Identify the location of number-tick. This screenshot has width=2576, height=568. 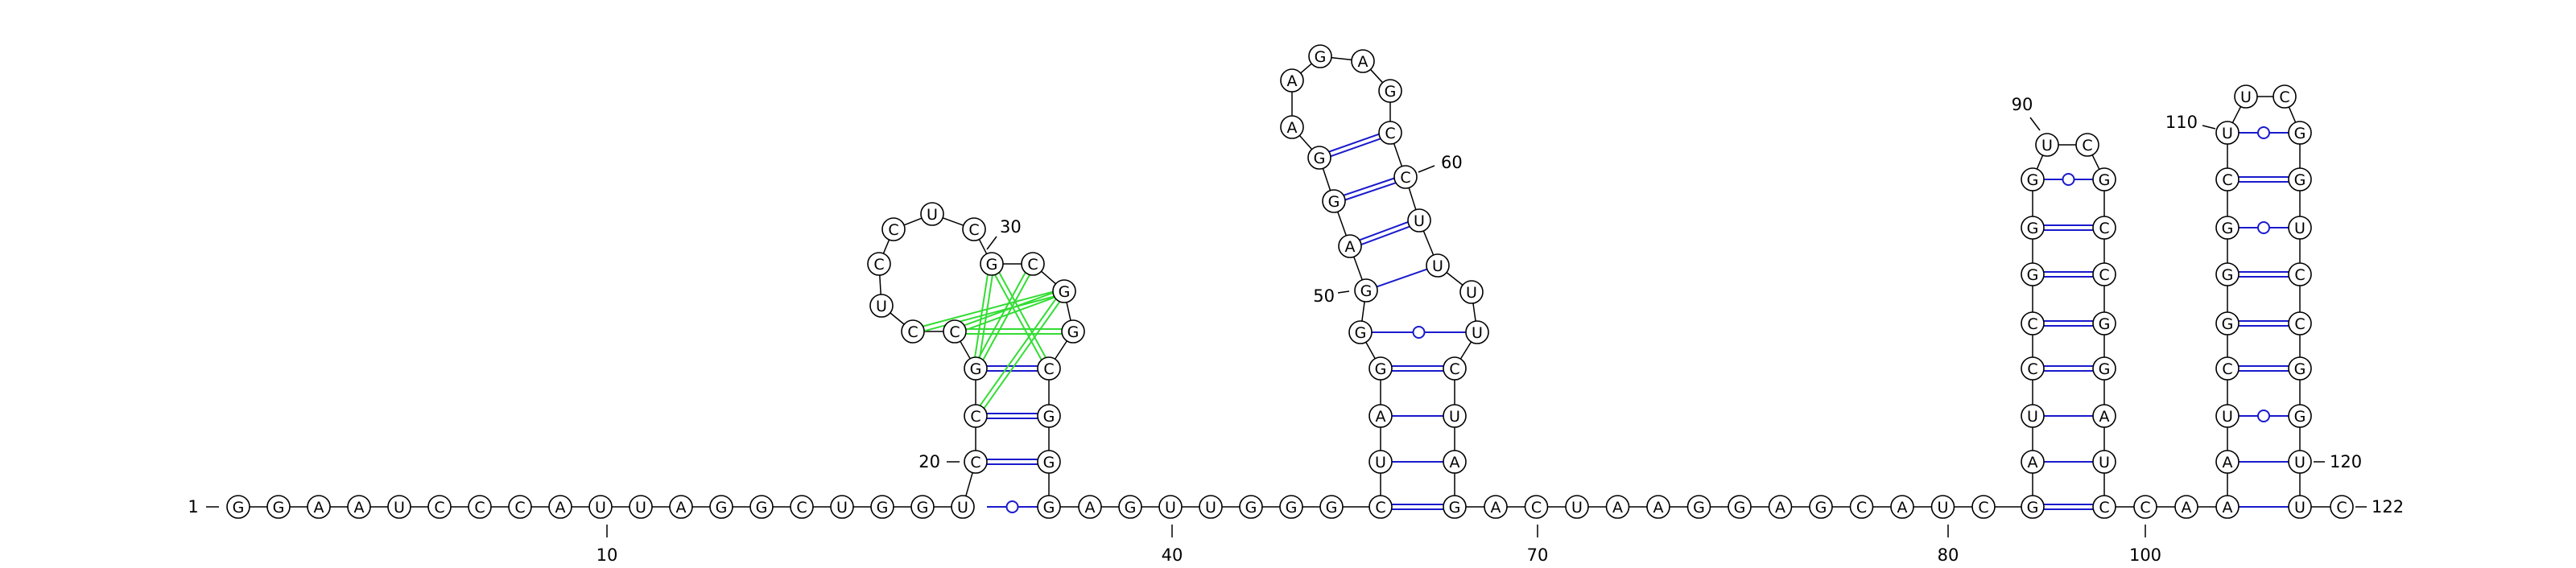
(991, 243).